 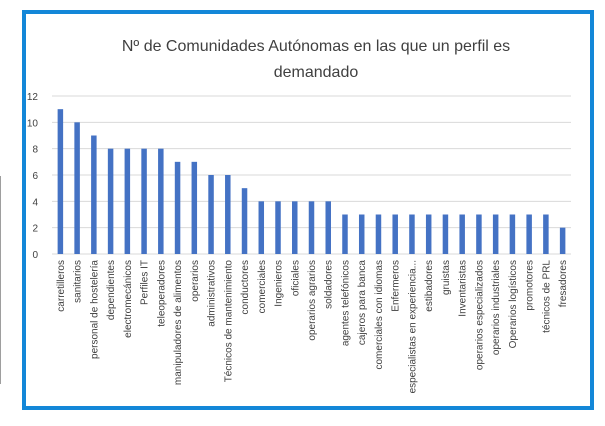 What do you see at coordinates (546, 296) in the screenshot?
I see `x-category-label: técnicos de PRL` at bounding box center [546, 296].